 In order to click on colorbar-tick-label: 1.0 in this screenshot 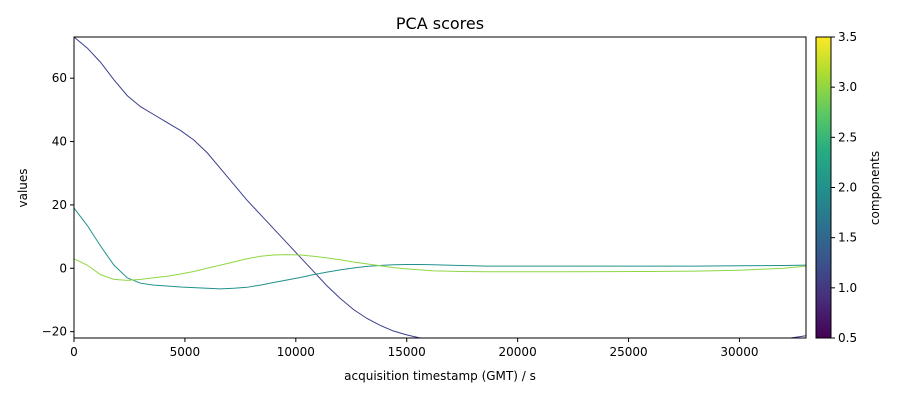, I will do `click(847, 288)`.